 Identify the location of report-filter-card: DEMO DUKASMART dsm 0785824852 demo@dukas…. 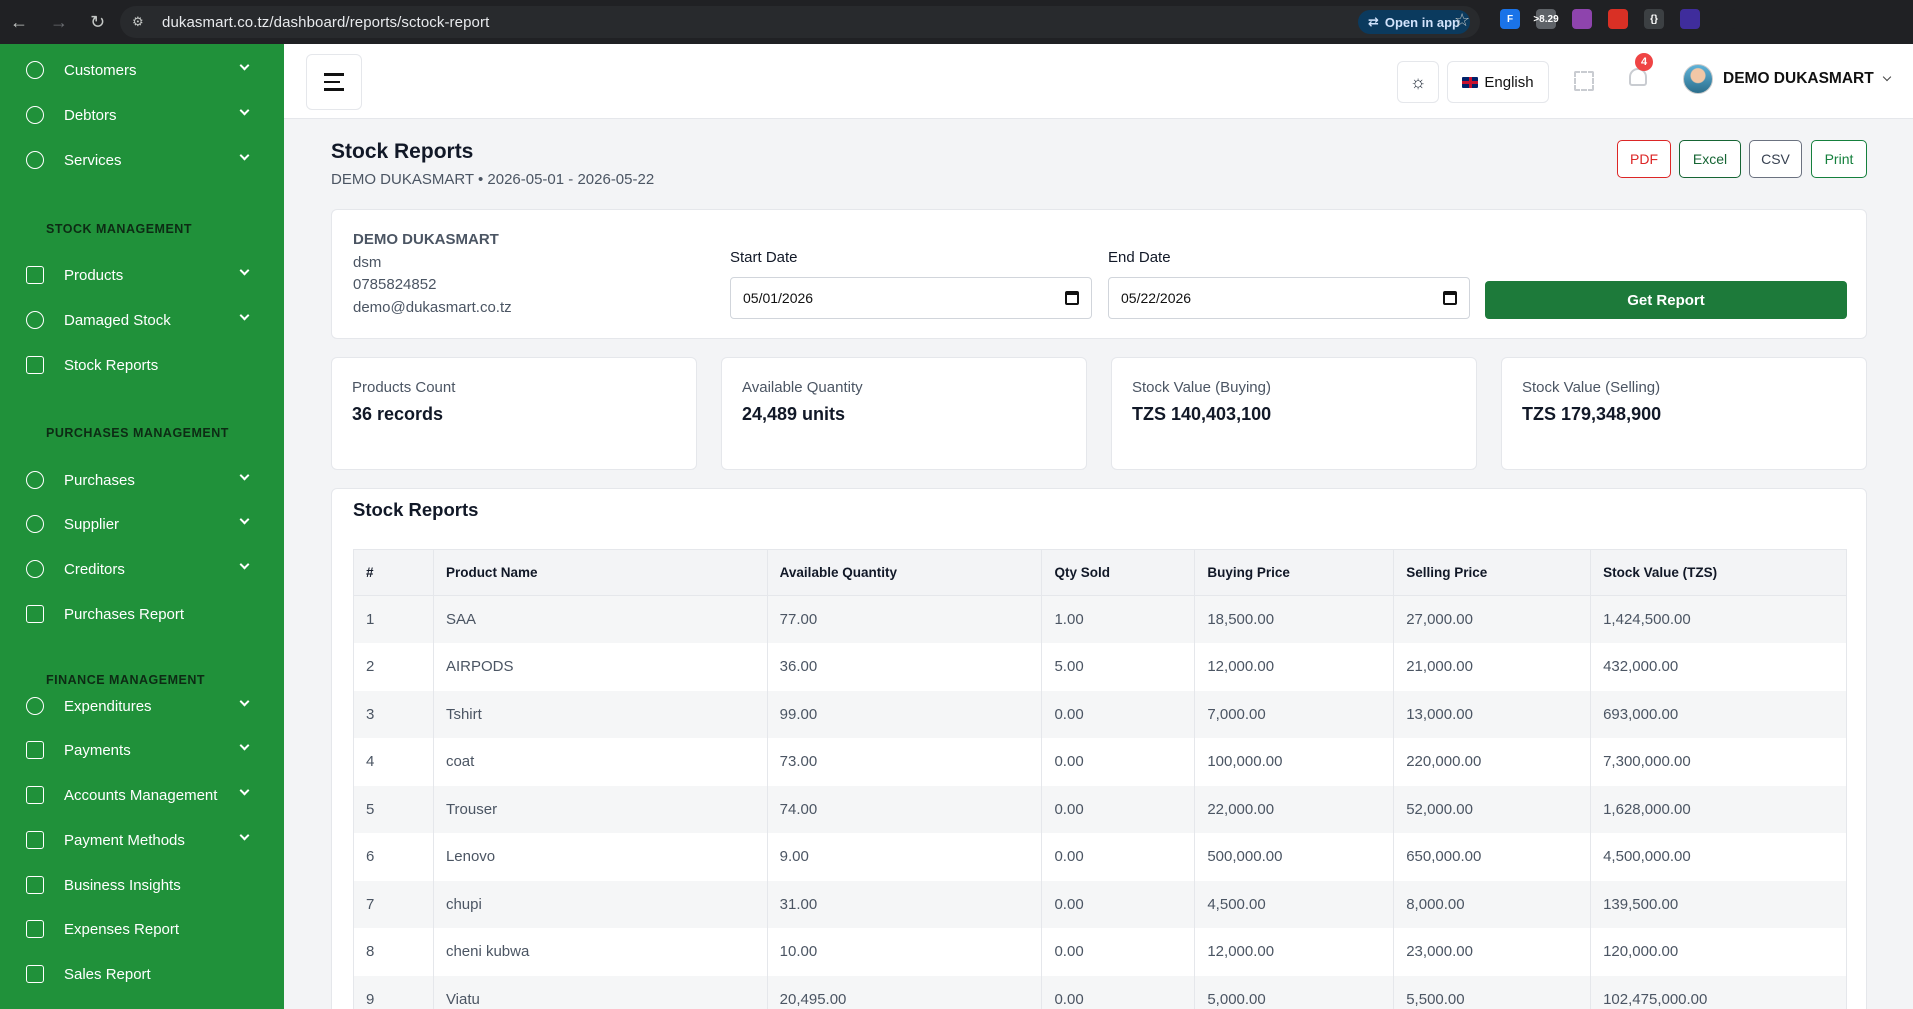
(1099, 274).